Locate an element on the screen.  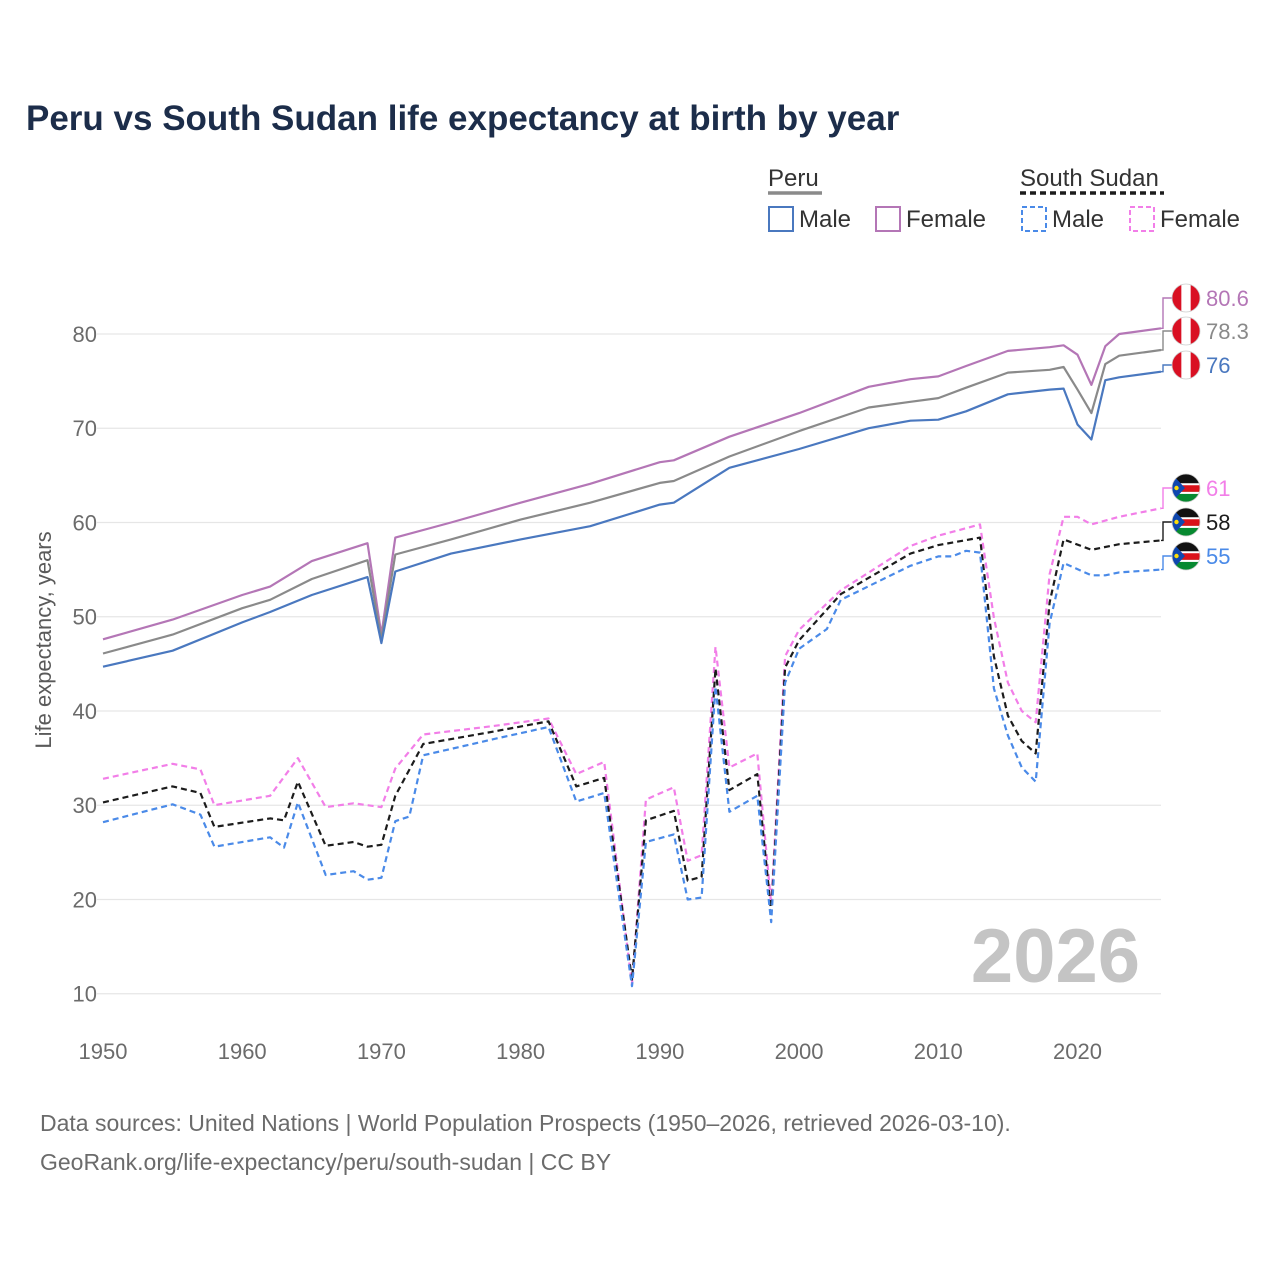
y-tick-40: 40 is located at coordinates (85, 711).